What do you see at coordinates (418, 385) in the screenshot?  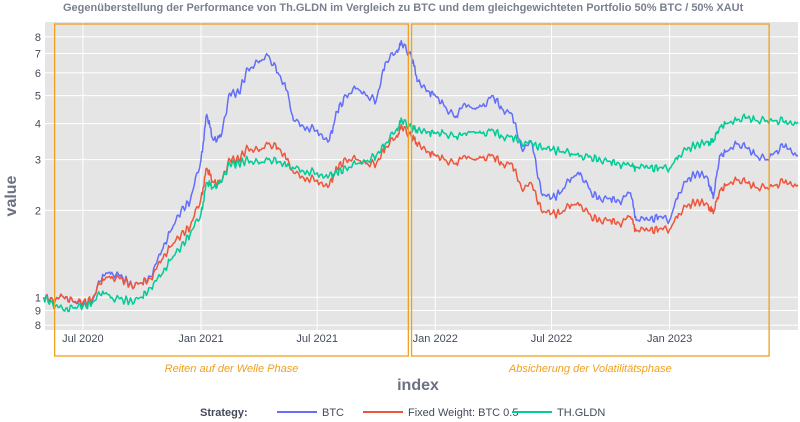 I see `x-axis-label: index` at bounding box center [418, 385].